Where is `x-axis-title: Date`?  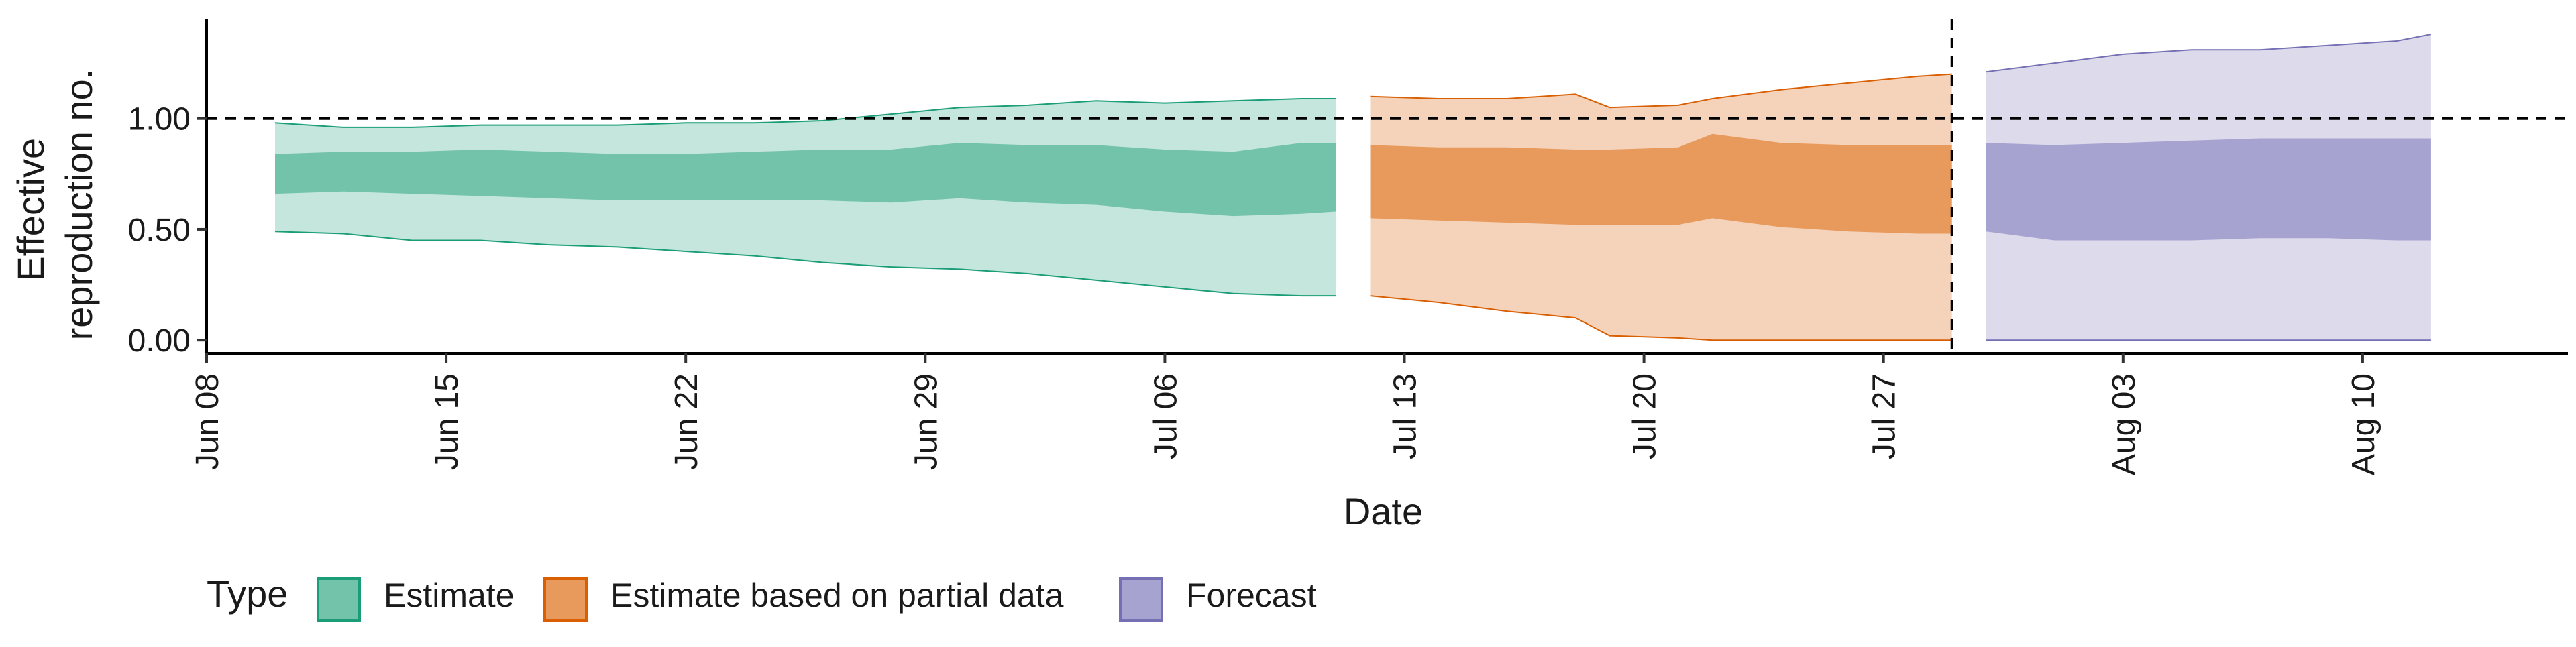
x-axis-title: Date is located at coordinates (1383, 511).